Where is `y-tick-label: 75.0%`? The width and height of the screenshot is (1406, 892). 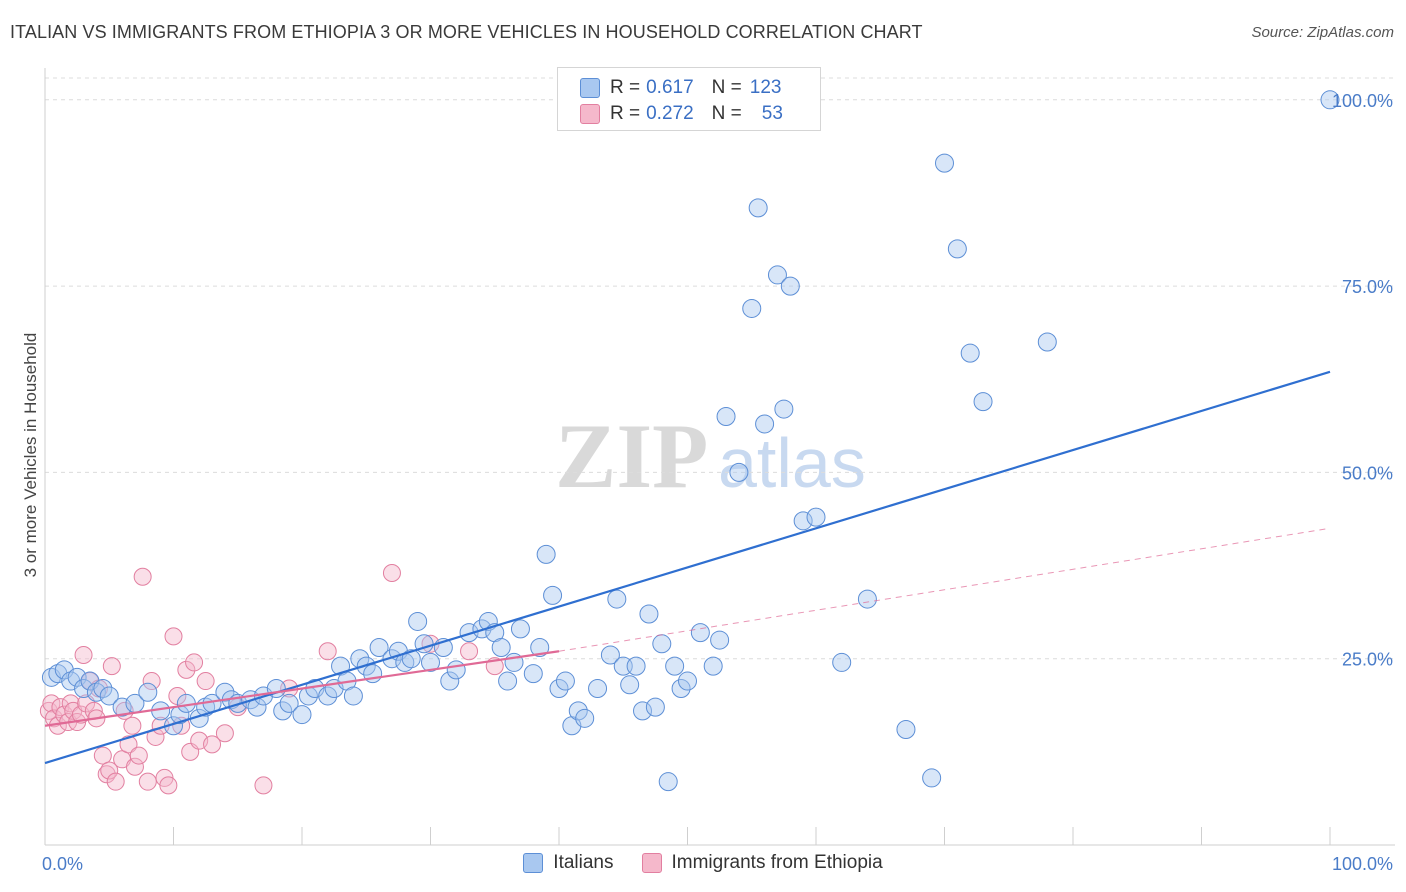
y-tick-label: 75.0% is located at coordinates (1367, 287).